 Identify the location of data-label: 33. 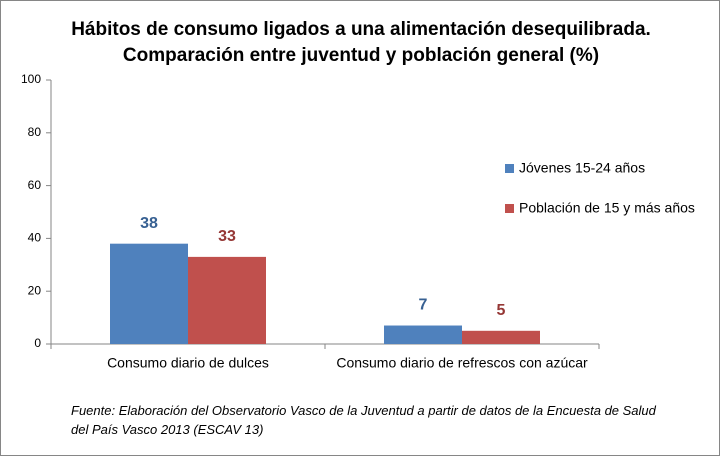
(227, 236).